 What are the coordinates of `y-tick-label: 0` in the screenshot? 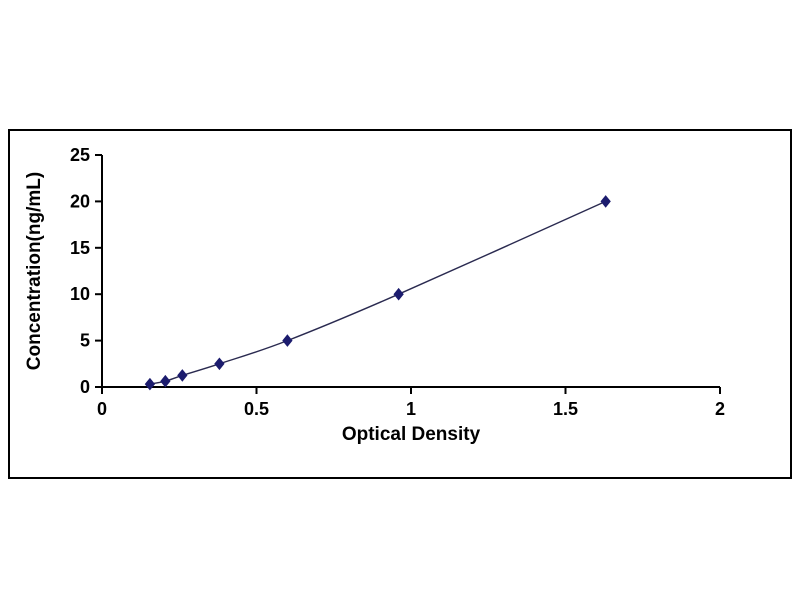 It's located at (85, 387).